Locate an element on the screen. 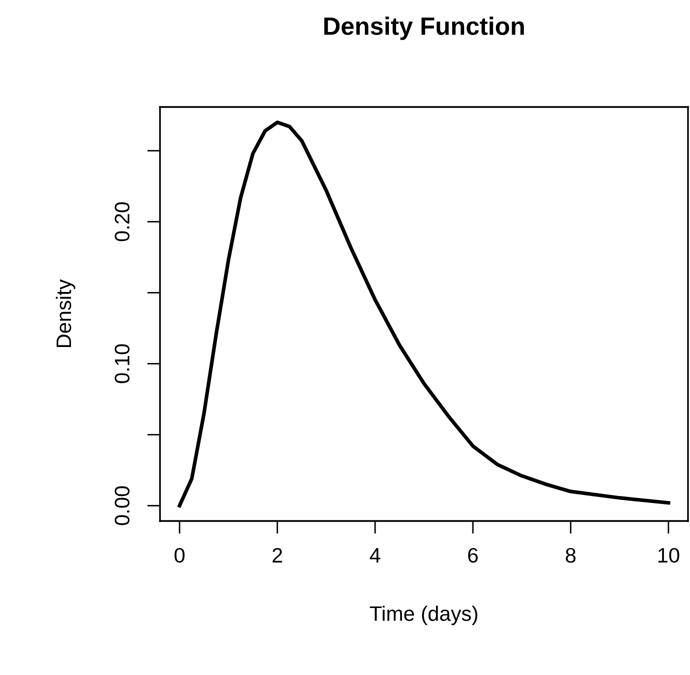  x-tick-label: 2 is located at coordinates (277, 555).